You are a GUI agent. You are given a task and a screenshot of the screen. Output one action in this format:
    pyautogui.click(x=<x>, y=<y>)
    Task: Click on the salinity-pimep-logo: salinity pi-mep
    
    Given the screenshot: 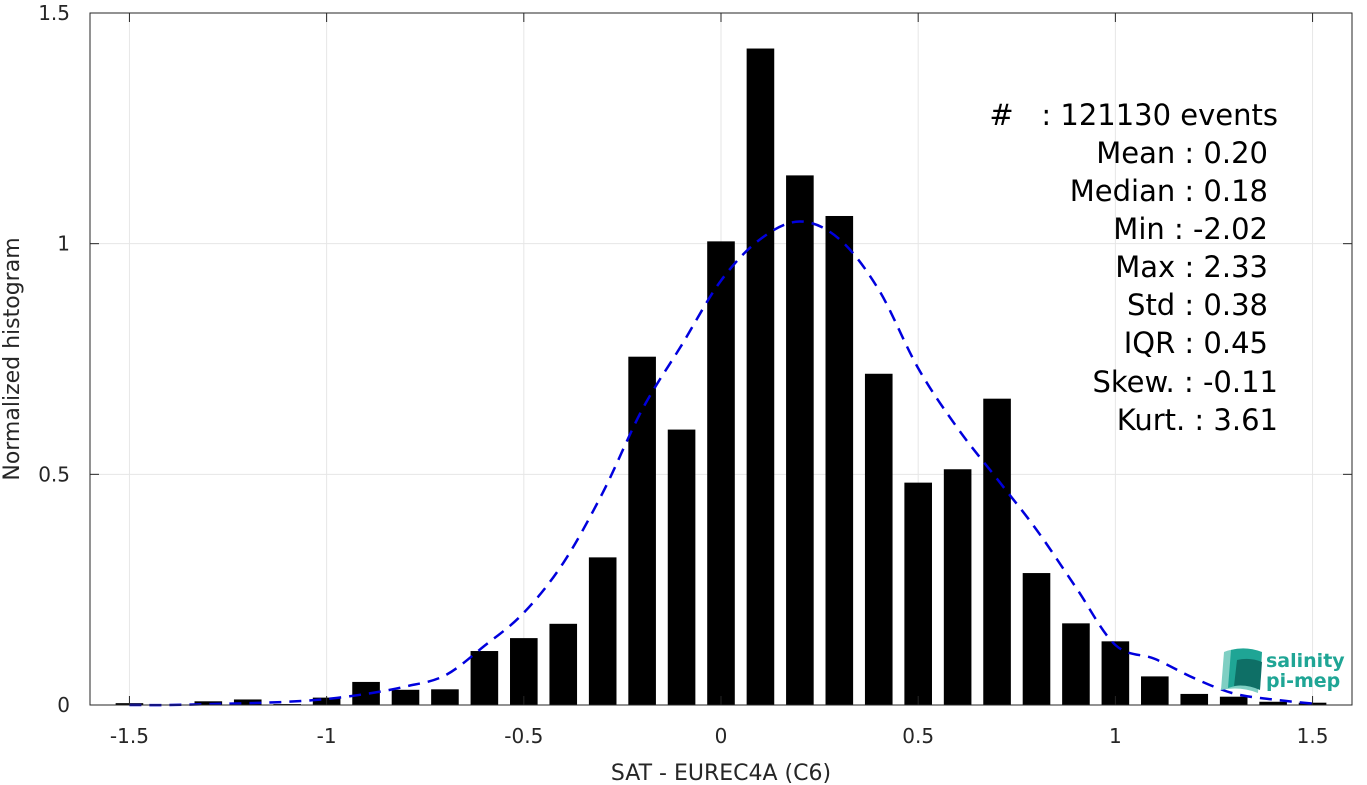 What is the action you would take?
    pyautogui.click(x=1283, y=670)
    